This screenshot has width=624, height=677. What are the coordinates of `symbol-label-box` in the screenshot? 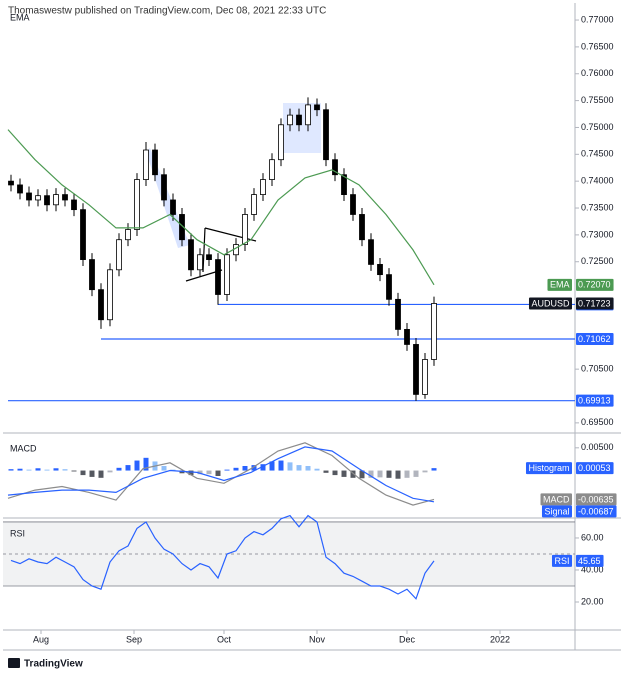 It's located at (550, 303).